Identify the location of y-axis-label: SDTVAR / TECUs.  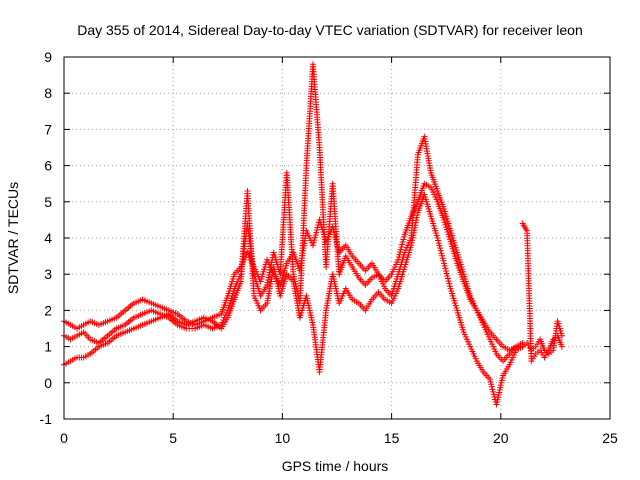
(13, 238).